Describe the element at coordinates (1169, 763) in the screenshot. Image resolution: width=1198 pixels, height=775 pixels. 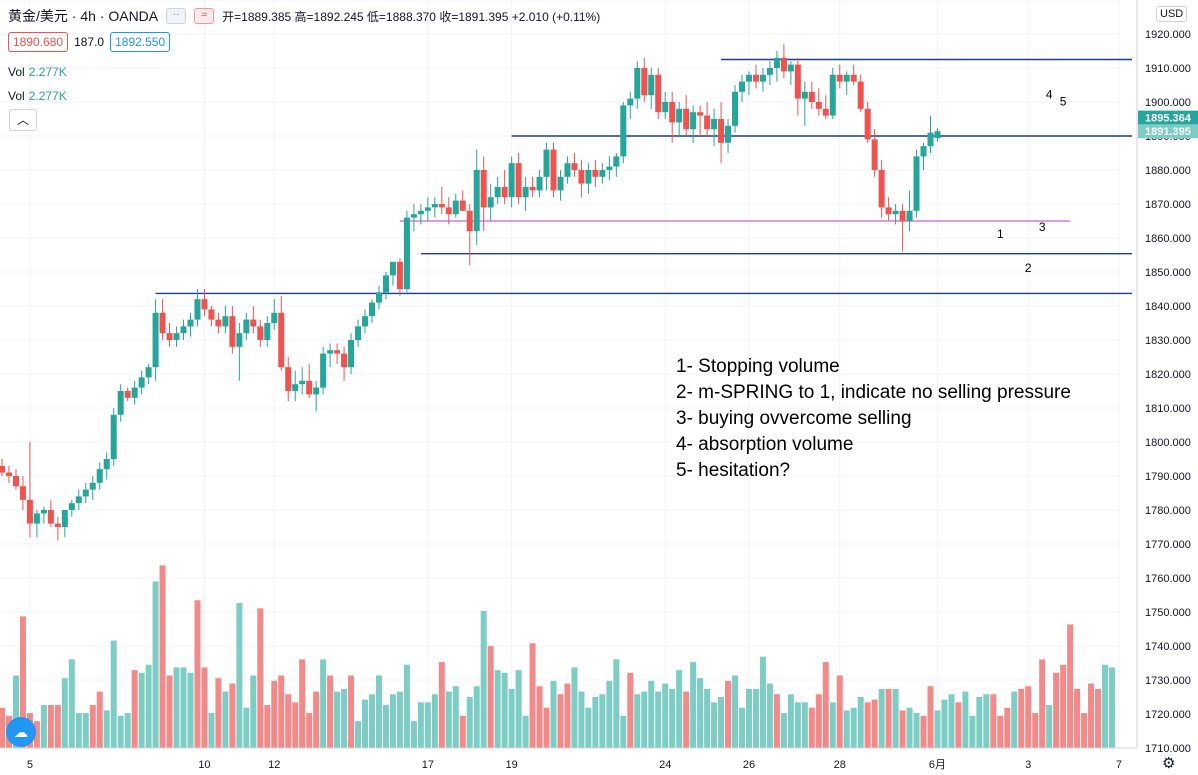
I see `gear-icon: ⚙` at that location.